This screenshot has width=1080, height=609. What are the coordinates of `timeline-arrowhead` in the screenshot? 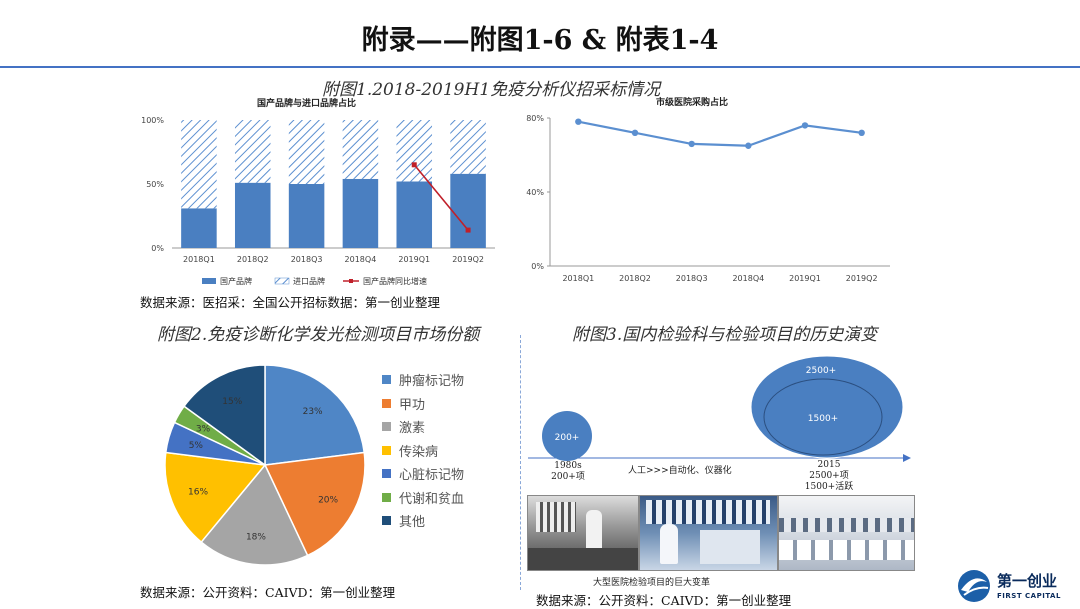 It's located at (907, 458).